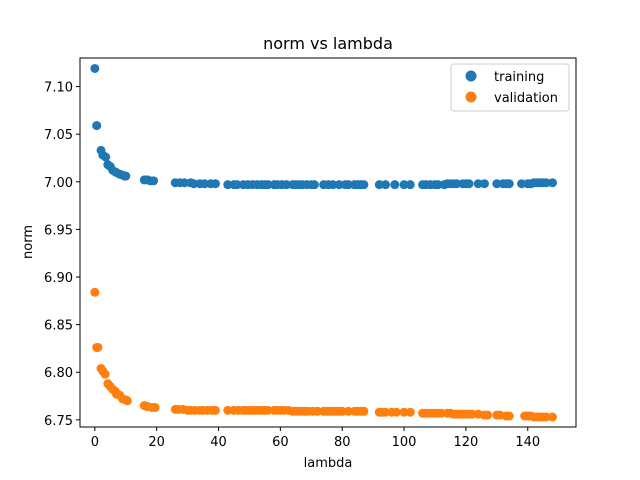 This screenshot has width=640, height=480. Describe the element at coordinates (58, 421) in the screenshot. I see `y-tick-label: 6.75` at that location.